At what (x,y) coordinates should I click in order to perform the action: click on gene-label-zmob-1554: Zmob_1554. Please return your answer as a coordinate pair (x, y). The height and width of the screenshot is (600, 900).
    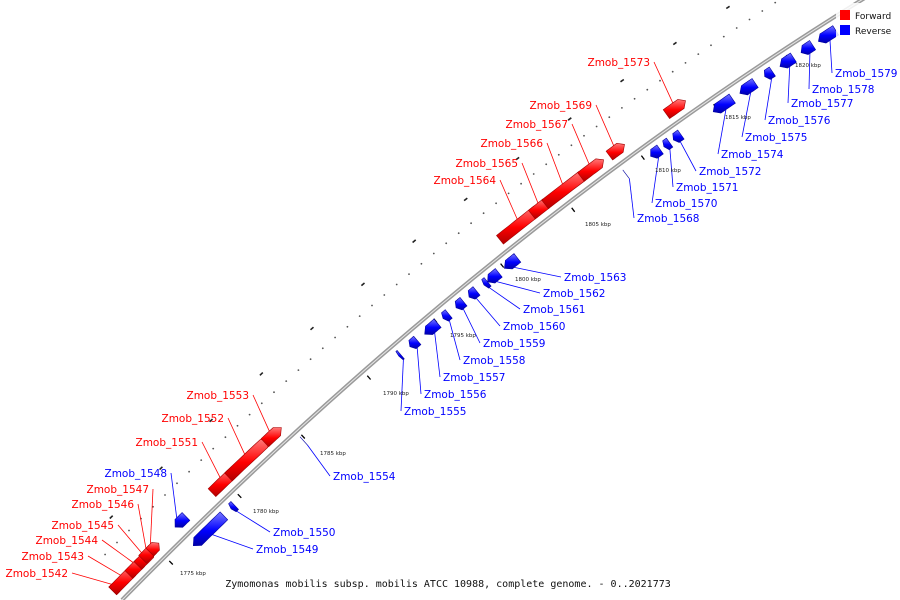
    Looking at the image, I should click on (364, 477).